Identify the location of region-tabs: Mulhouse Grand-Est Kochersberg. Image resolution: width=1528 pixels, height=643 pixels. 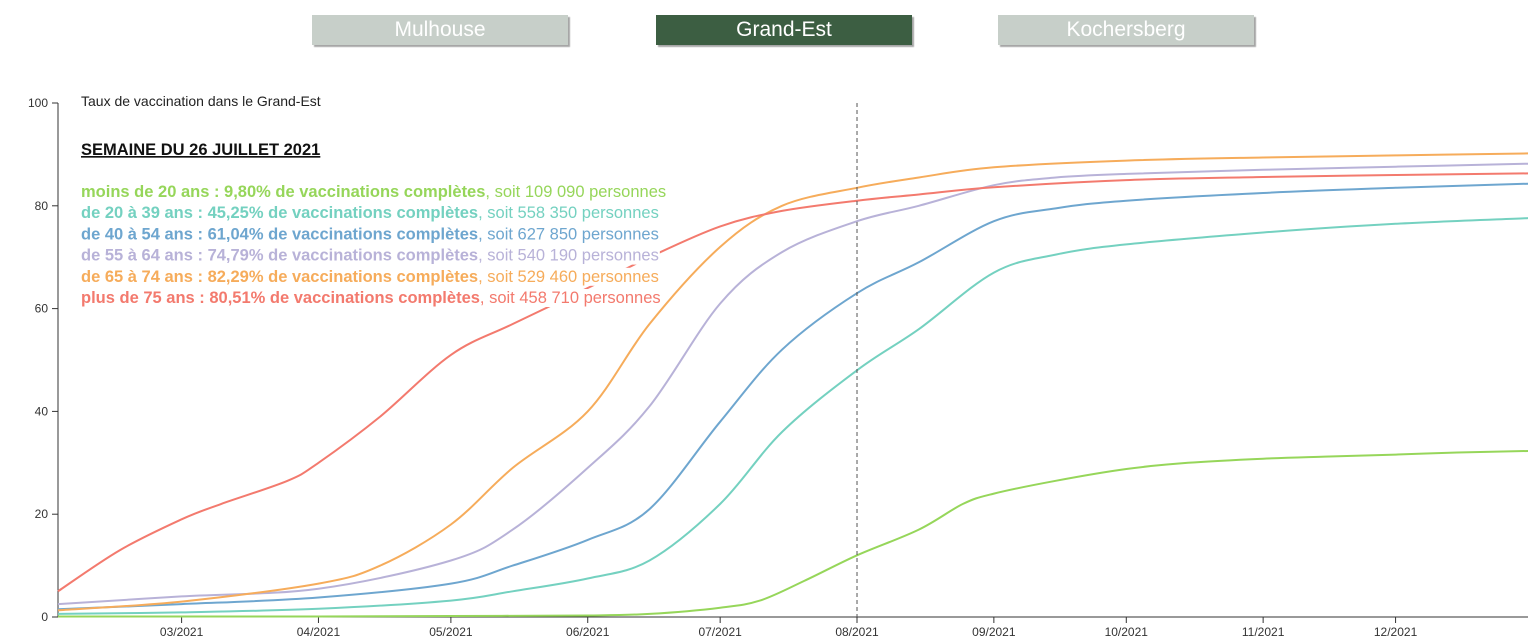
(764, 30).